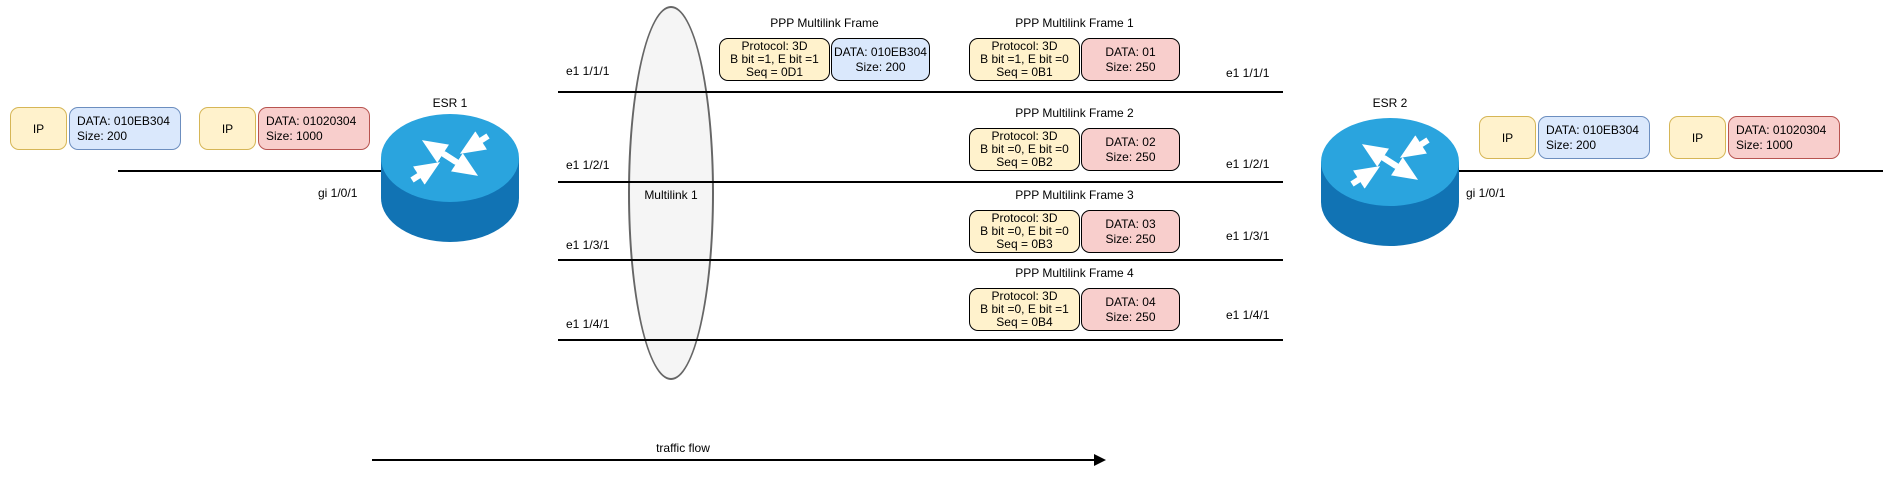 The image size is (1883, 480). Describe the element at coordinates (1670, 171) in the screenshot. I see `gi-line-right` at that location.